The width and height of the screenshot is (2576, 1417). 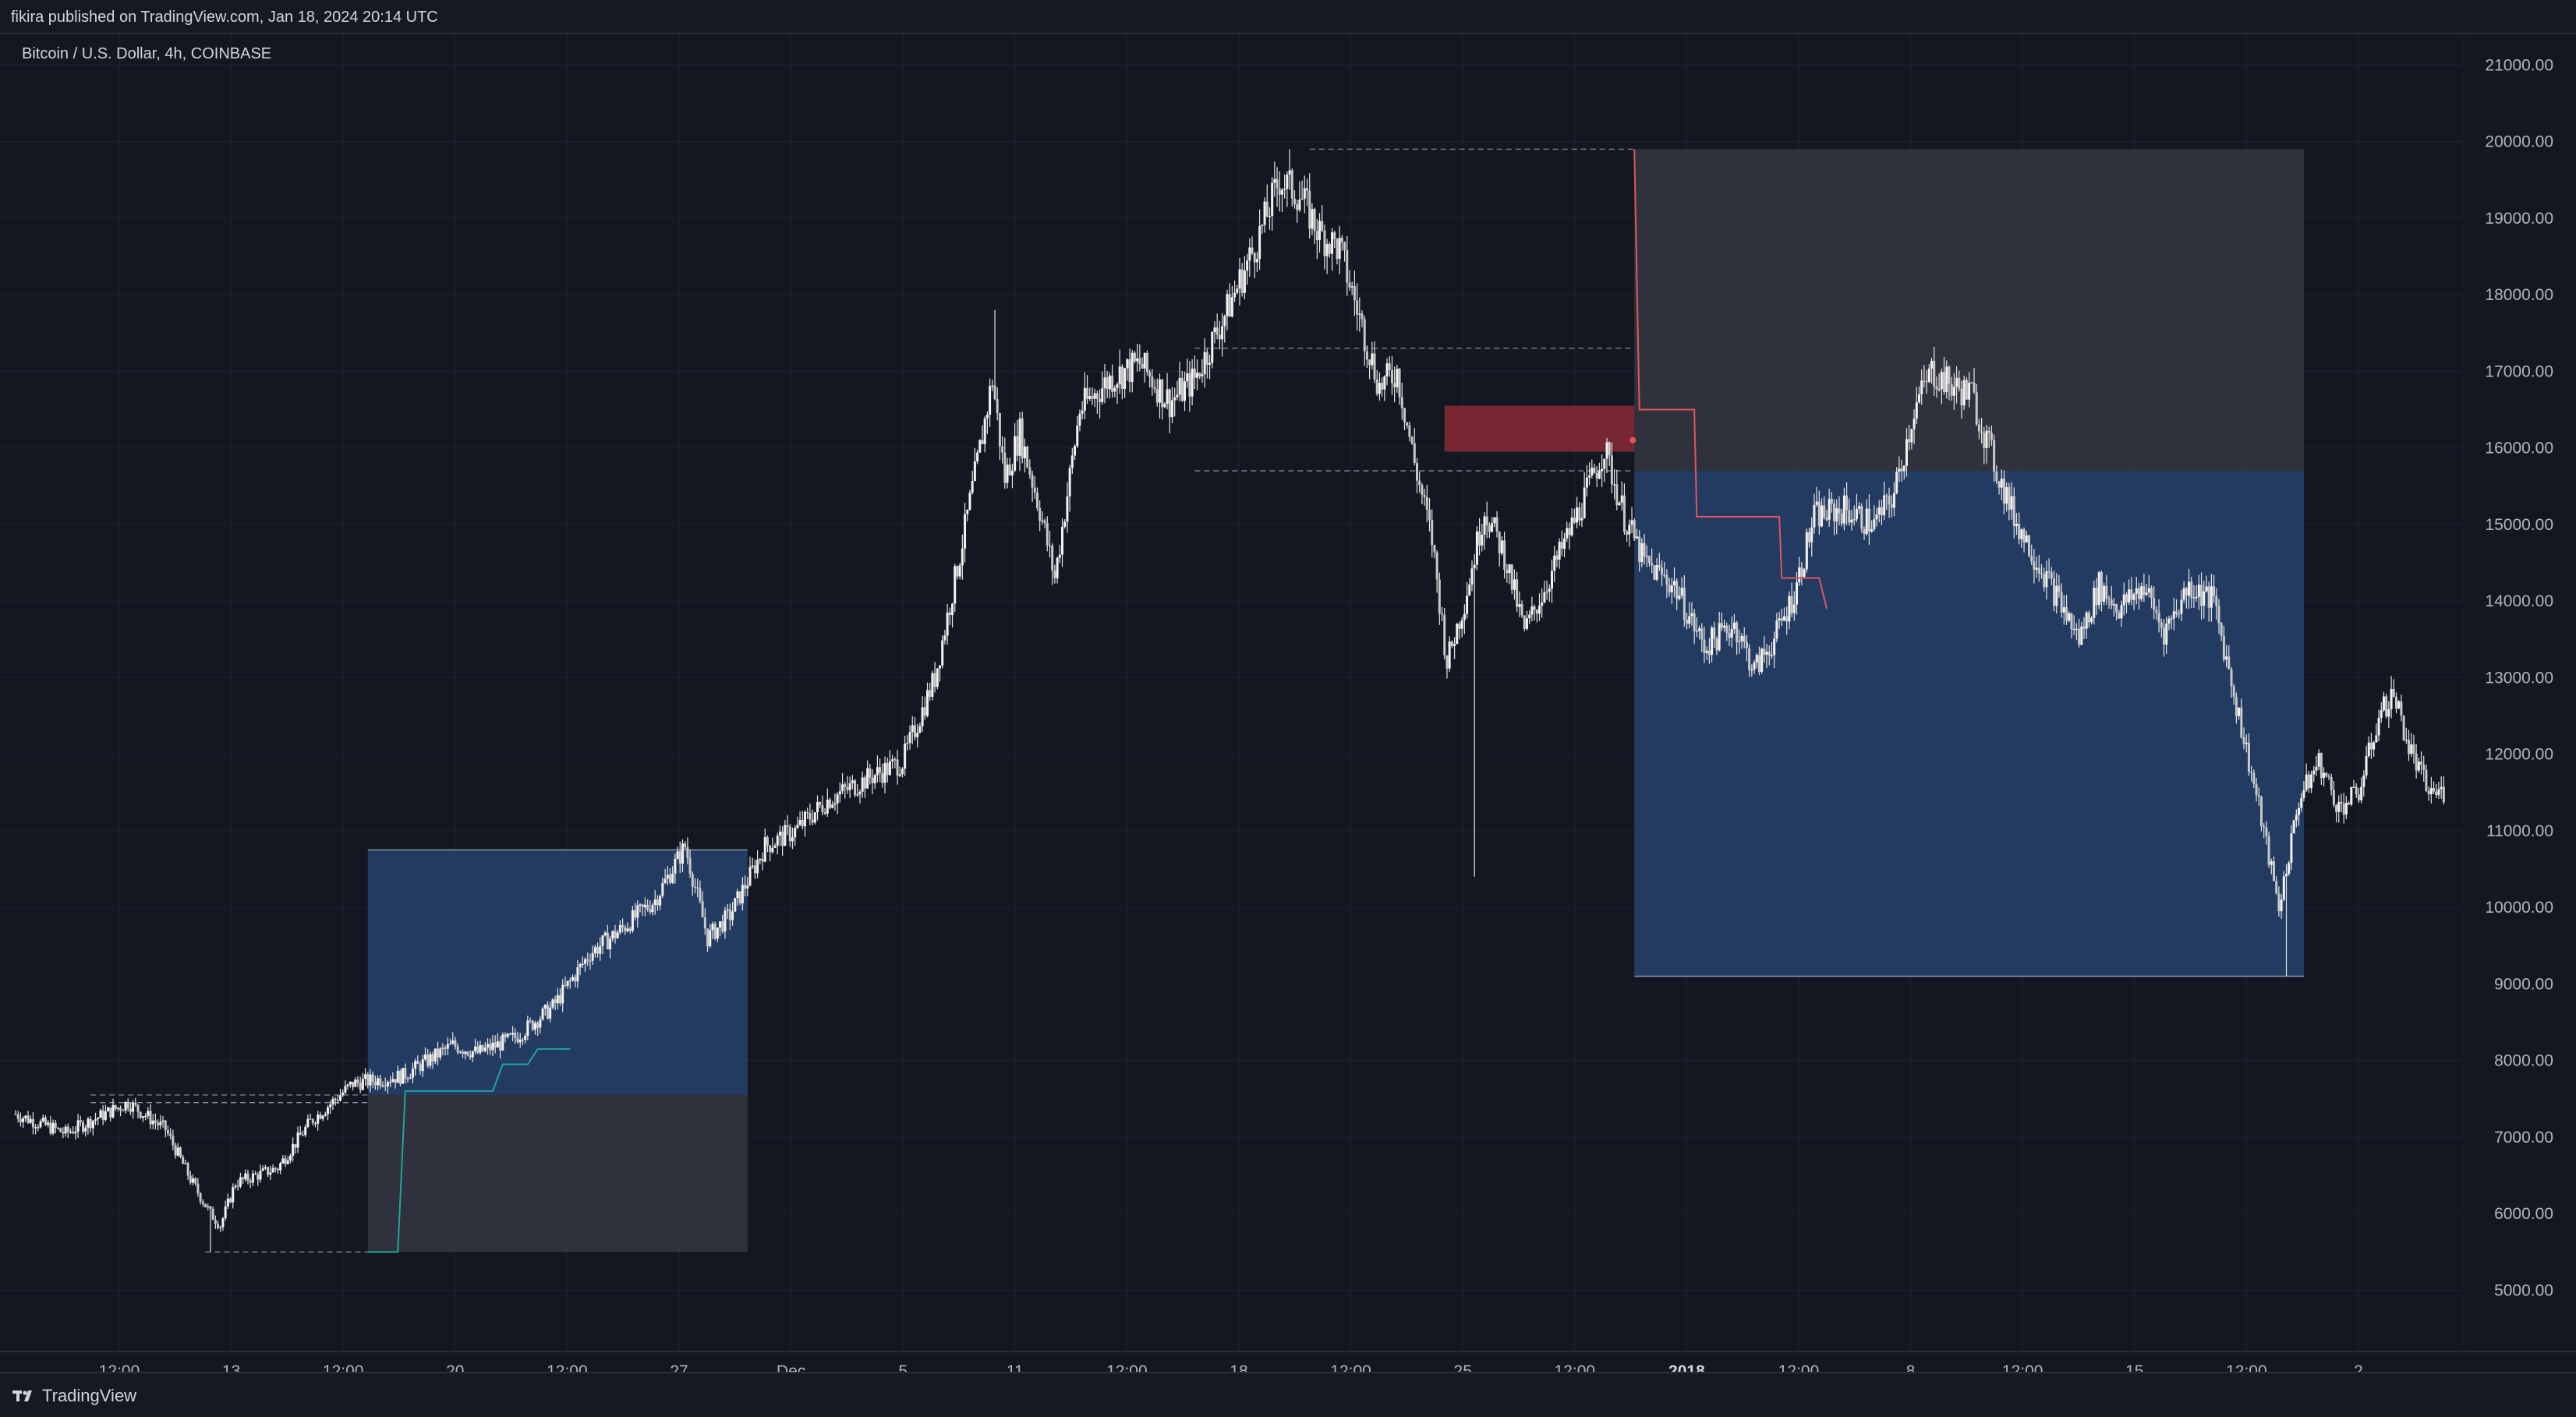 What do you see at coordinates (74, 1396) in the screenshot?
I see `tradingview-brand: TradingView` at bounding box center [74, 1396].